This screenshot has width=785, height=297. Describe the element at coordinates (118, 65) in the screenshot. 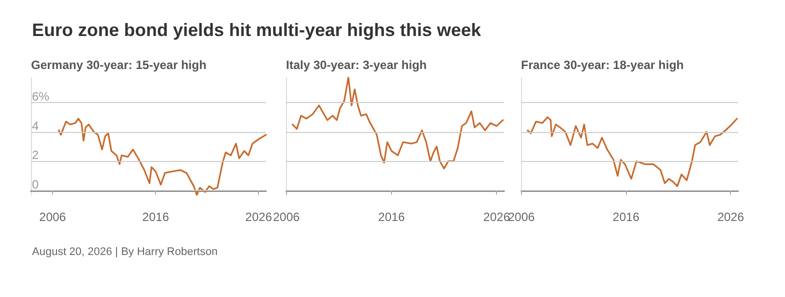

I see `chart-title: Germany 30-year: 15-year high` at that location.